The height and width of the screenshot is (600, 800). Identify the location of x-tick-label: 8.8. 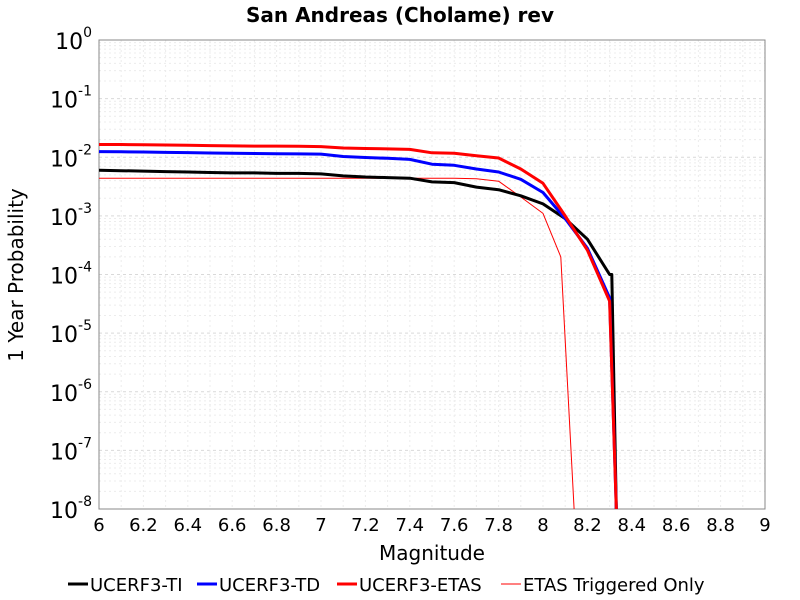
(720, 525).